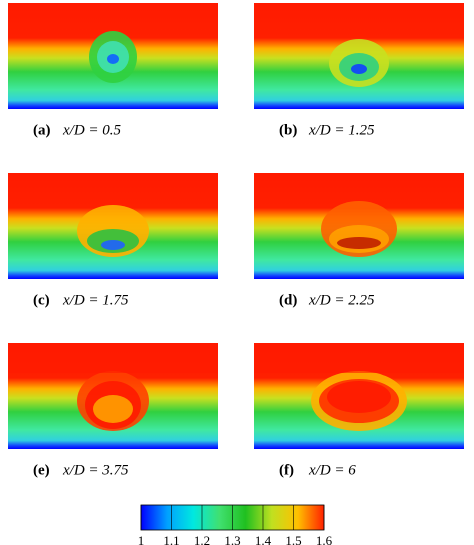 This screenshot has height=545, width=474. What do you see at coordinates (92, 130) in the screenshot?
I see `panel-caption: x/D = 0.5` at bounding box center [92, 130].